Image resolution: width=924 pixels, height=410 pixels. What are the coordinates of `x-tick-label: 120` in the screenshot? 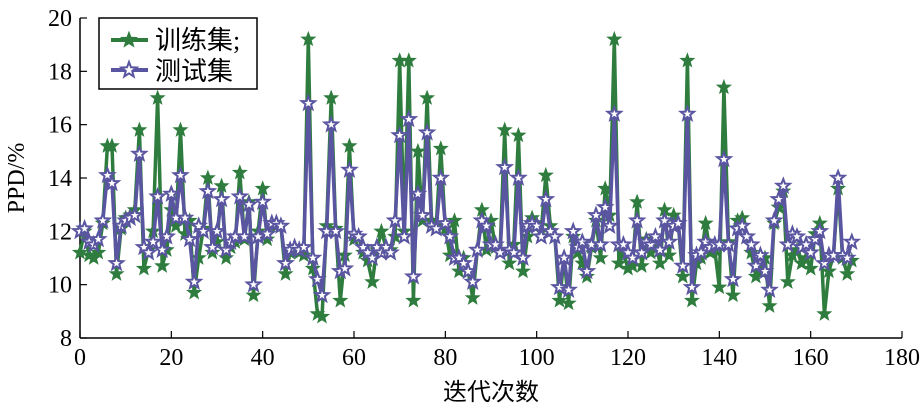 It's located at (628, 358).